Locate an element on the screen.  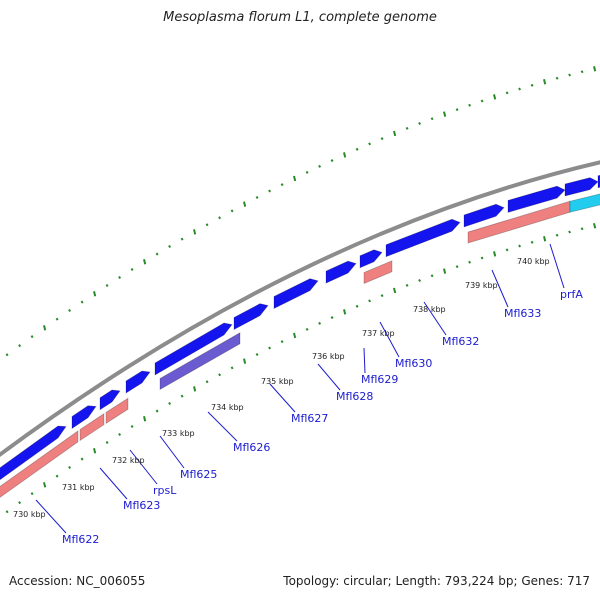
highlighted-cds is located at coordinates (200, 361).